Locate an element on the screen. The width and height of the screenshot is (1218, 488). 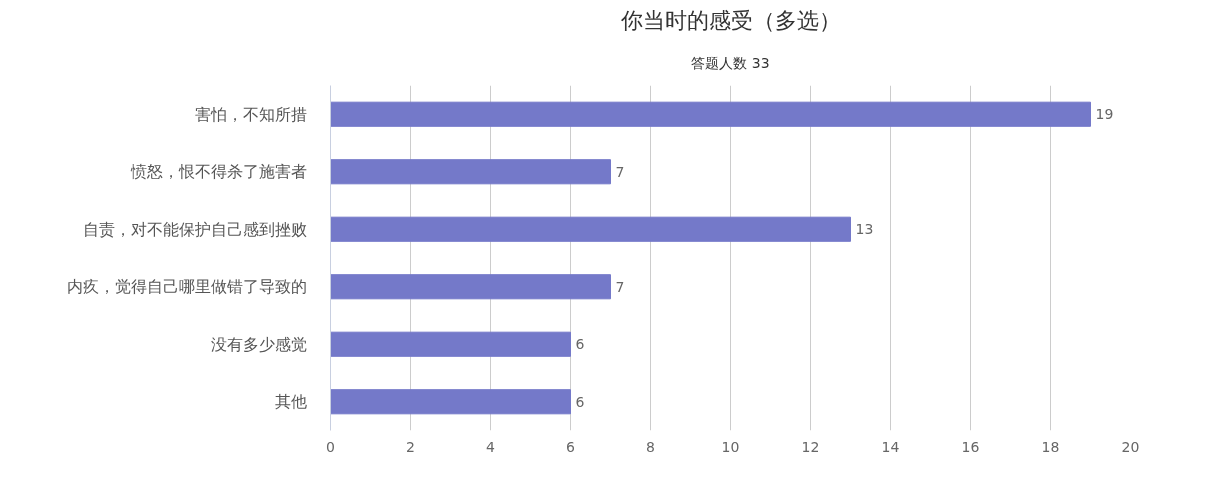
y-tick-label: 没有多少感觉 is located at coordinates (258, 344).